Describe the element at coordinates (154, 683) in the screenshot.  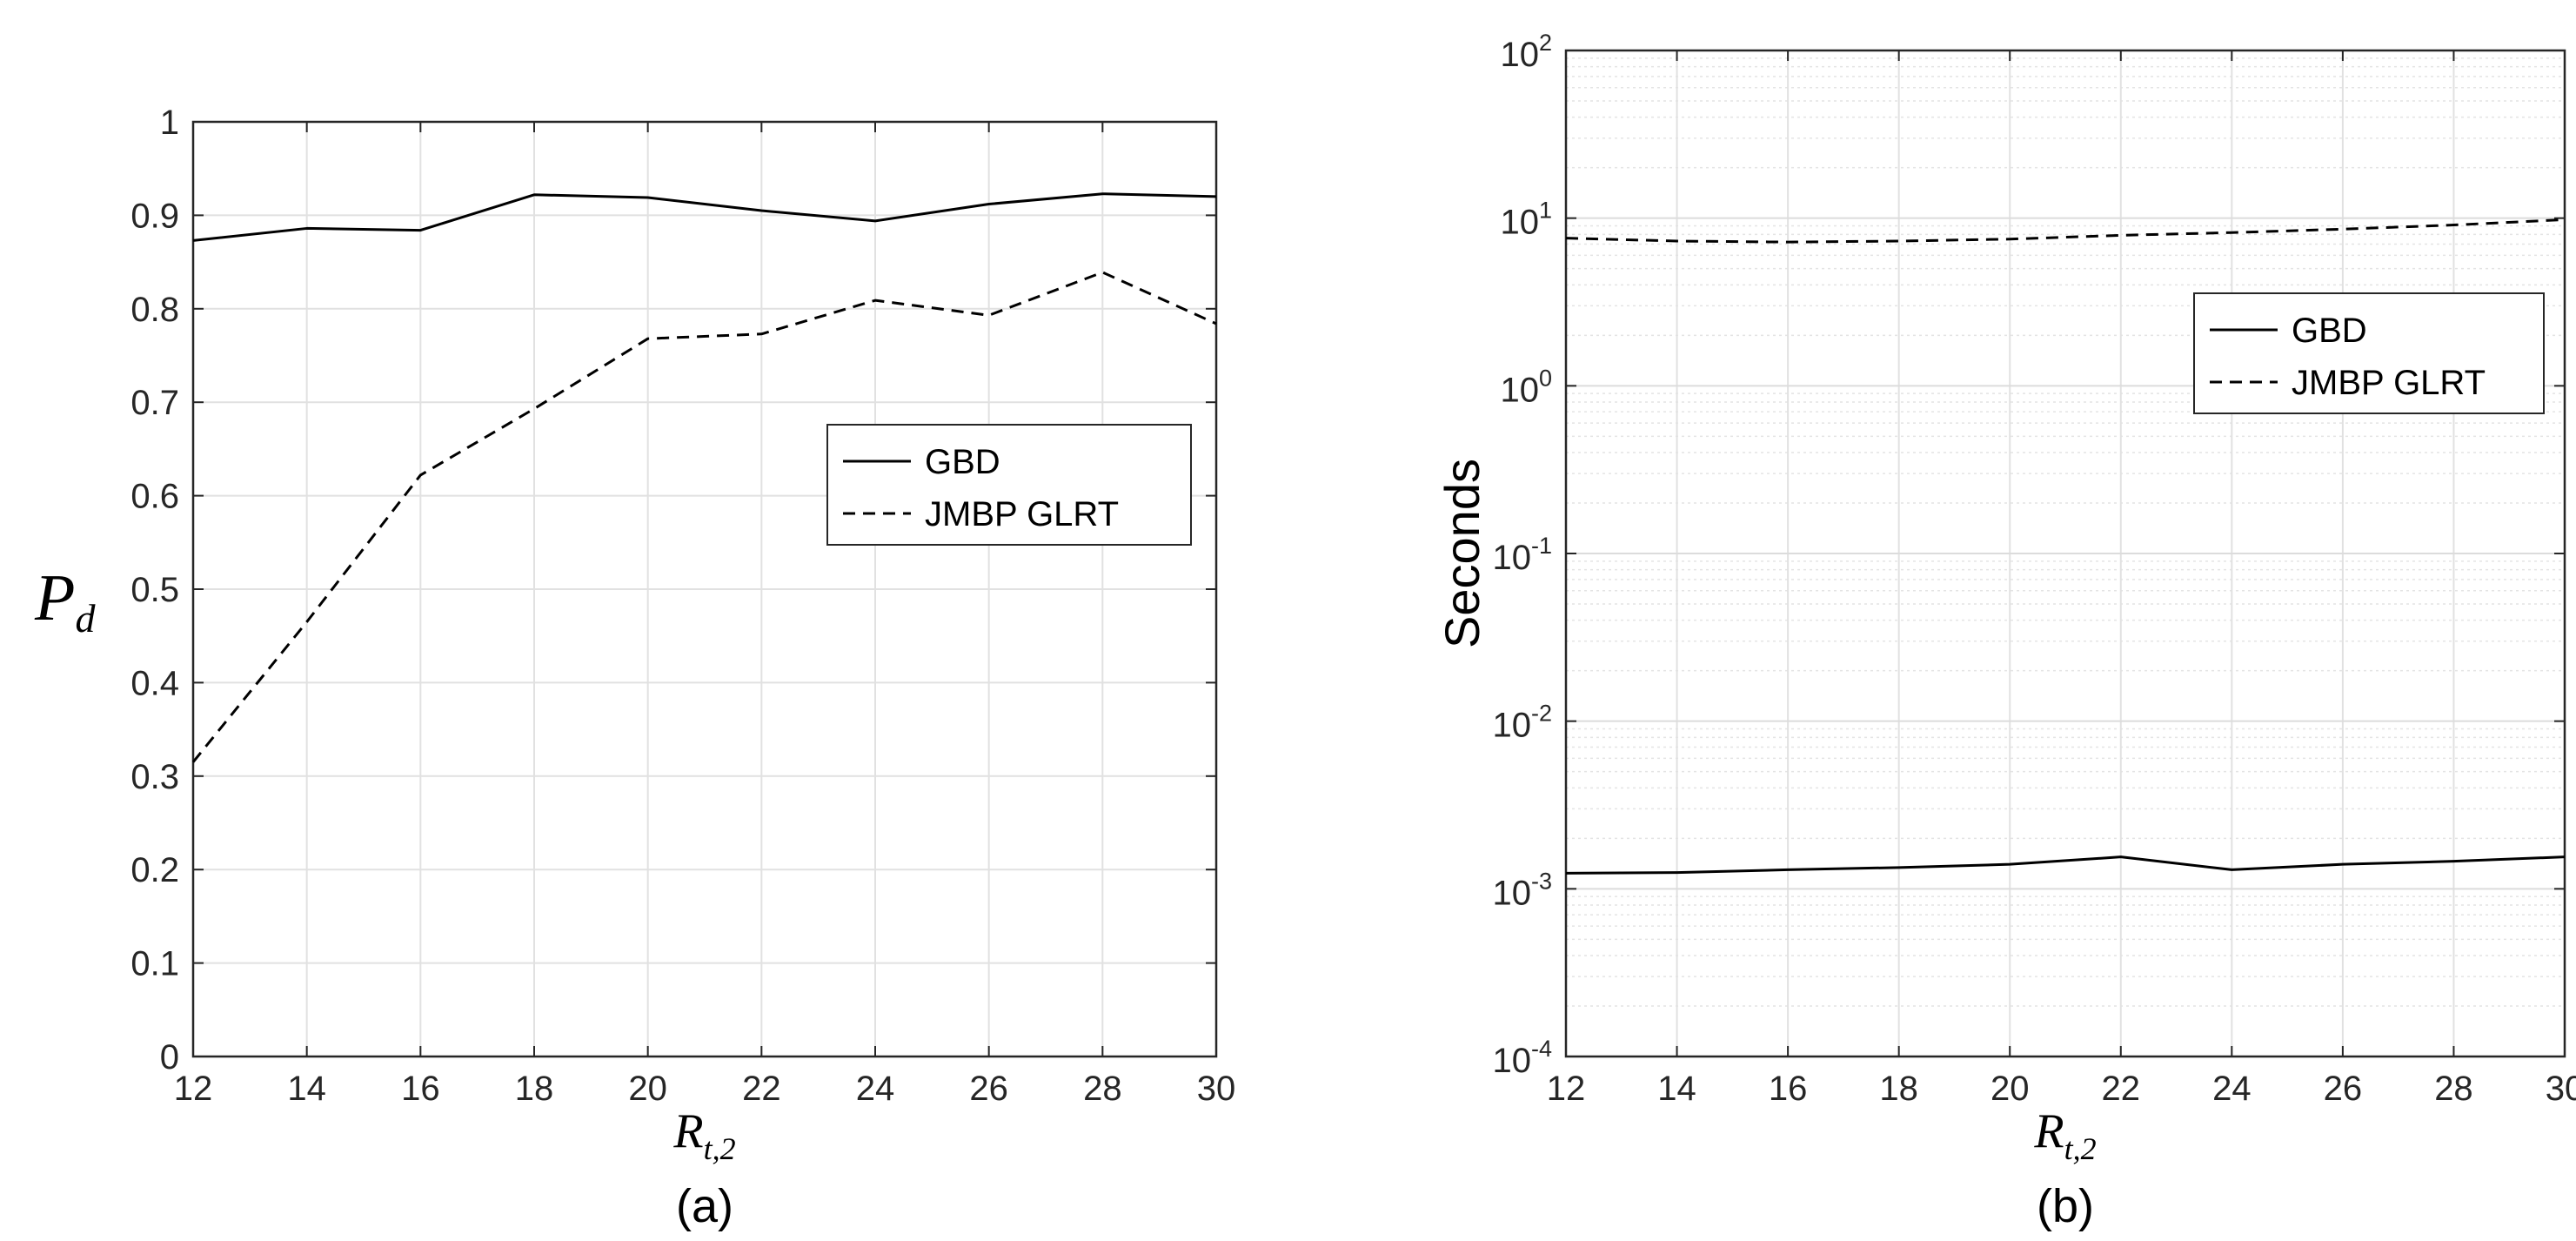
I see `y-tick-label: 0.4` at that location.